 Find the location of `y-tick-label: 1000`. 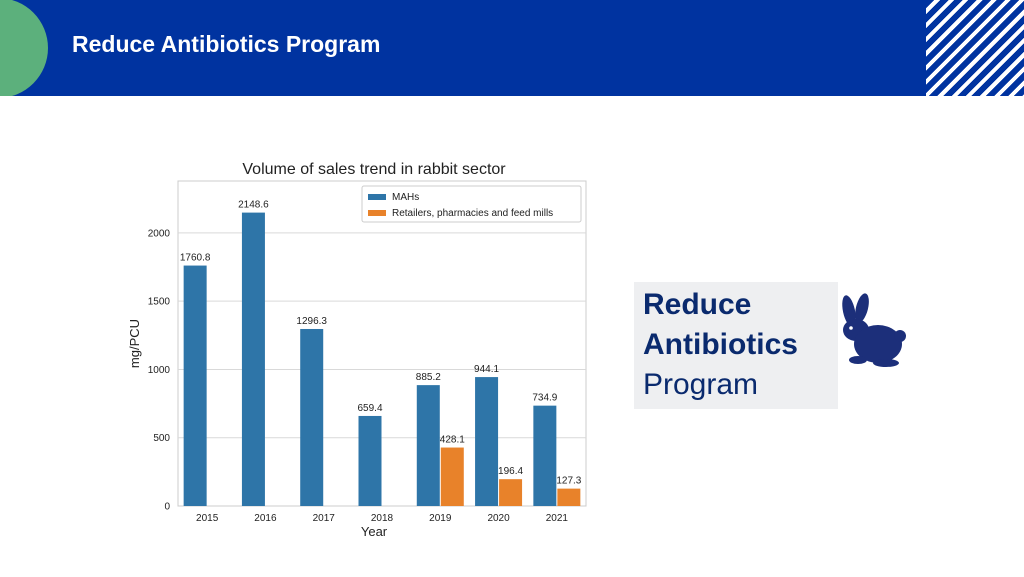

y-tick-label: 1000 is located at coordinates (159, 370).